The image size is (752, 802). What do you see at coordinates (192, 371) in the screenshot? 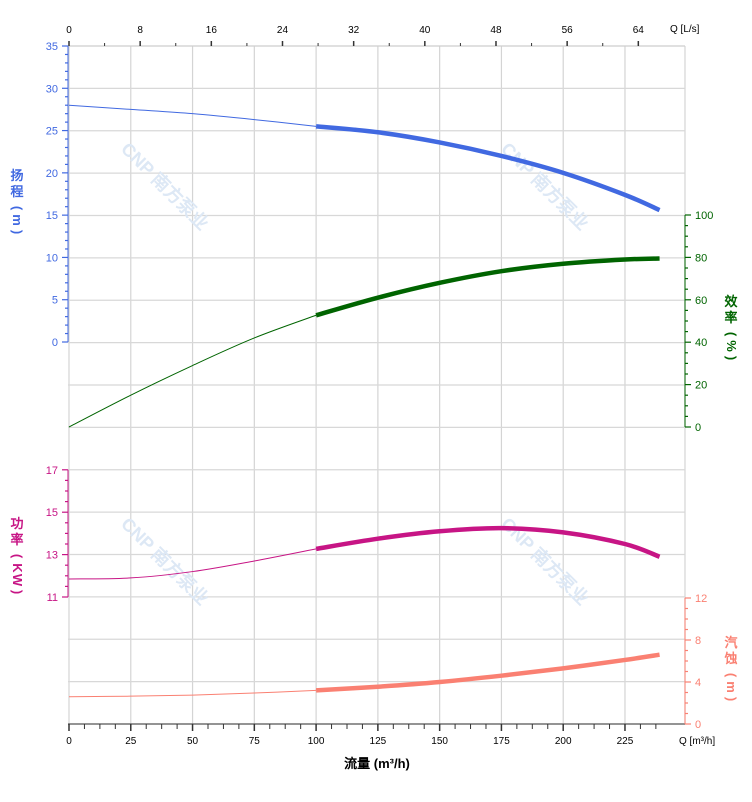
I see `efficiency-curve-thin` at bounding box center [192, 371].